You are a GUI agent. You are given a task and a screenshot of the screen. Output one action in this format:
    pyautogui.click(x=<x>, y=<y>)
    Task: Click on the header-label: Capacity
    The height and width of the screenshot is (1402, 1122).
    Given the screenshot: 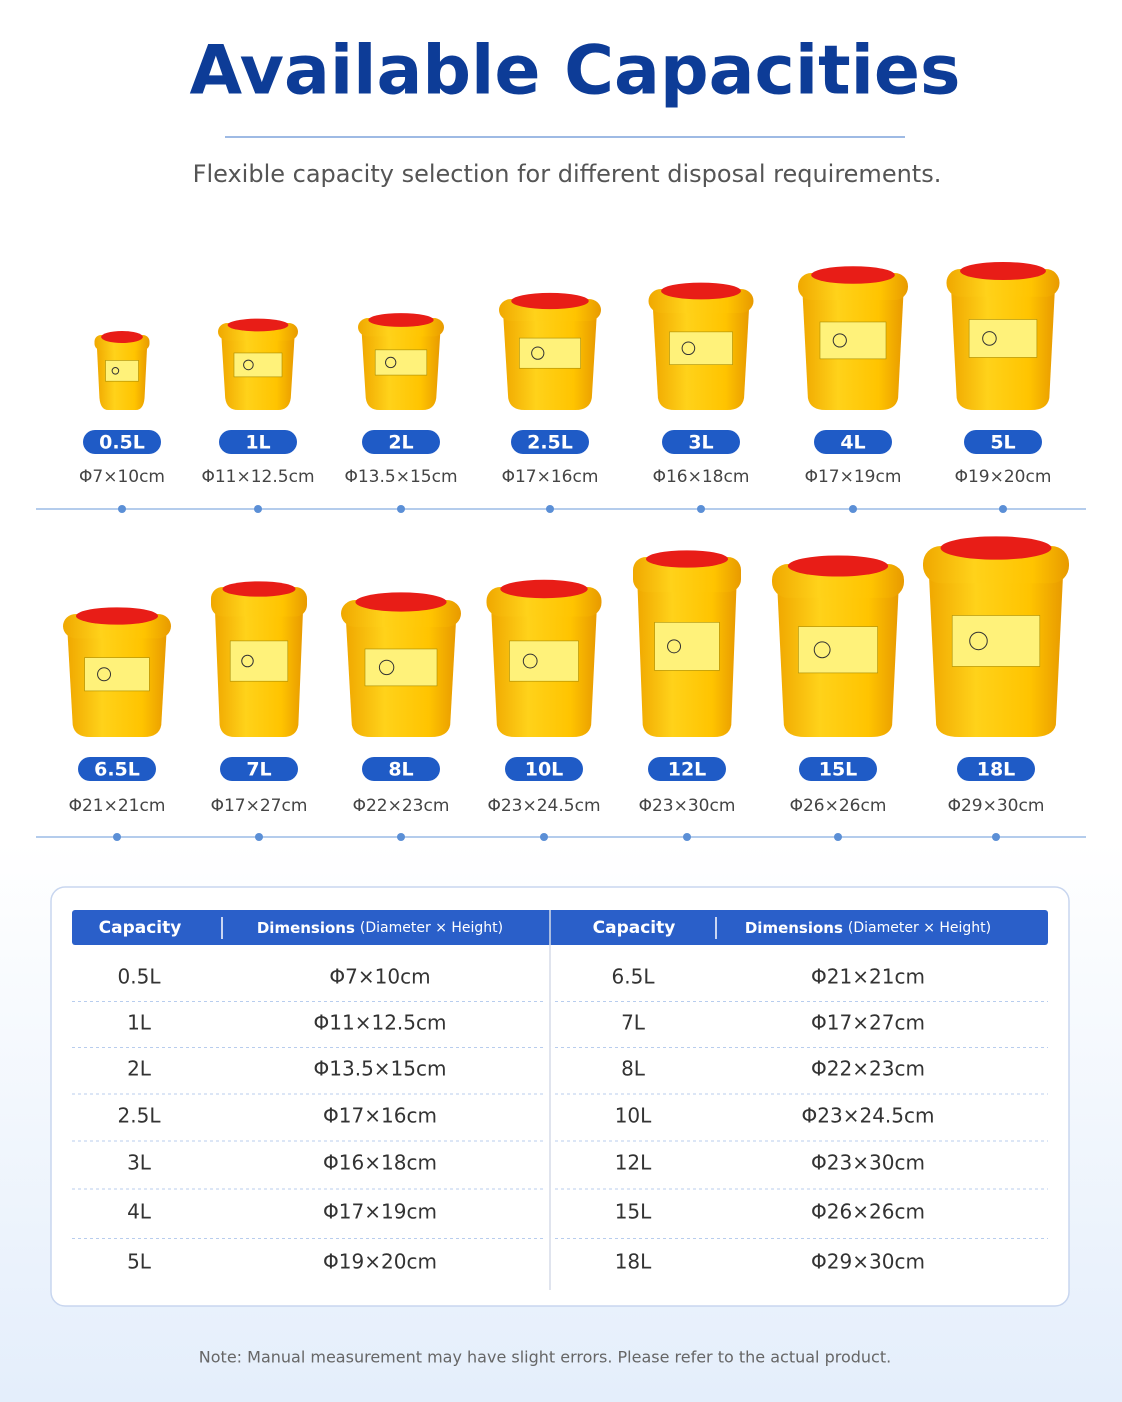 What is the action you would take?
    pyautogui.click(x=140, y=928)
    